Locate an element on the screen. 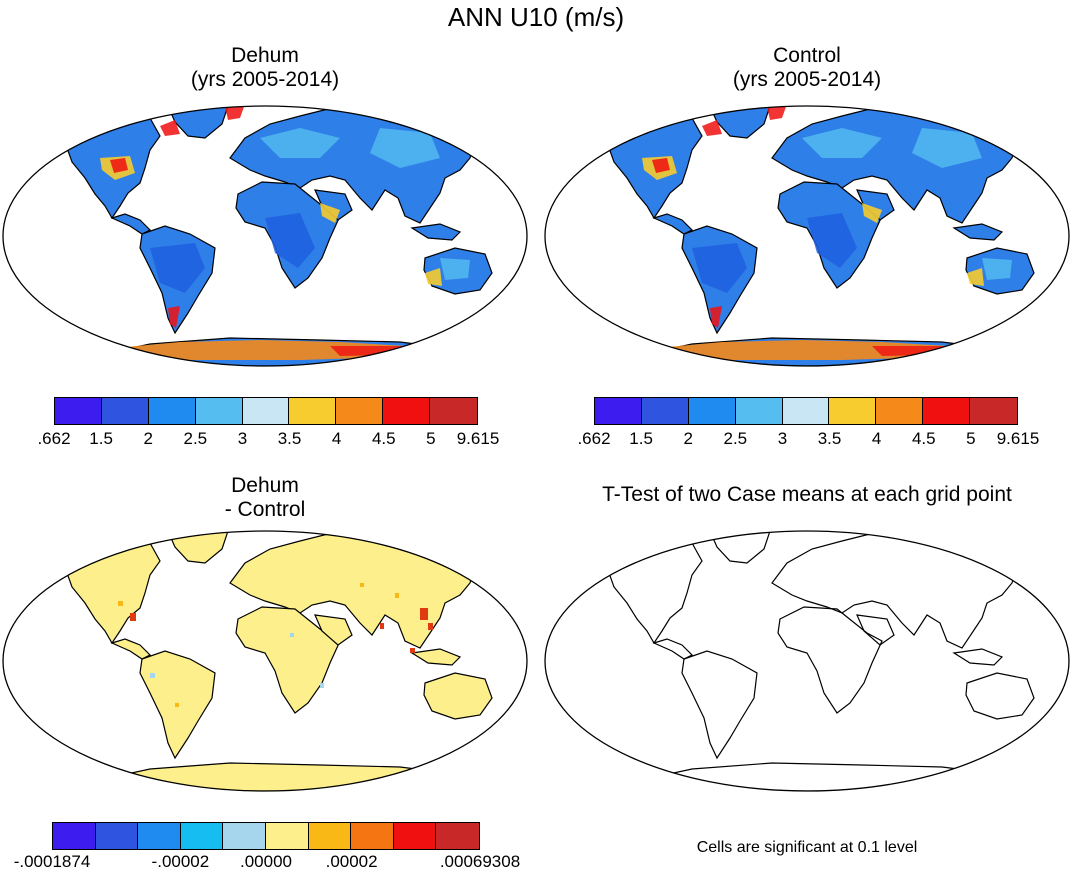 Image resolution: width=1072 pixels, height=872 pixels. colorbar-tick-label: .00069308 is located at coordinates (480, 861).